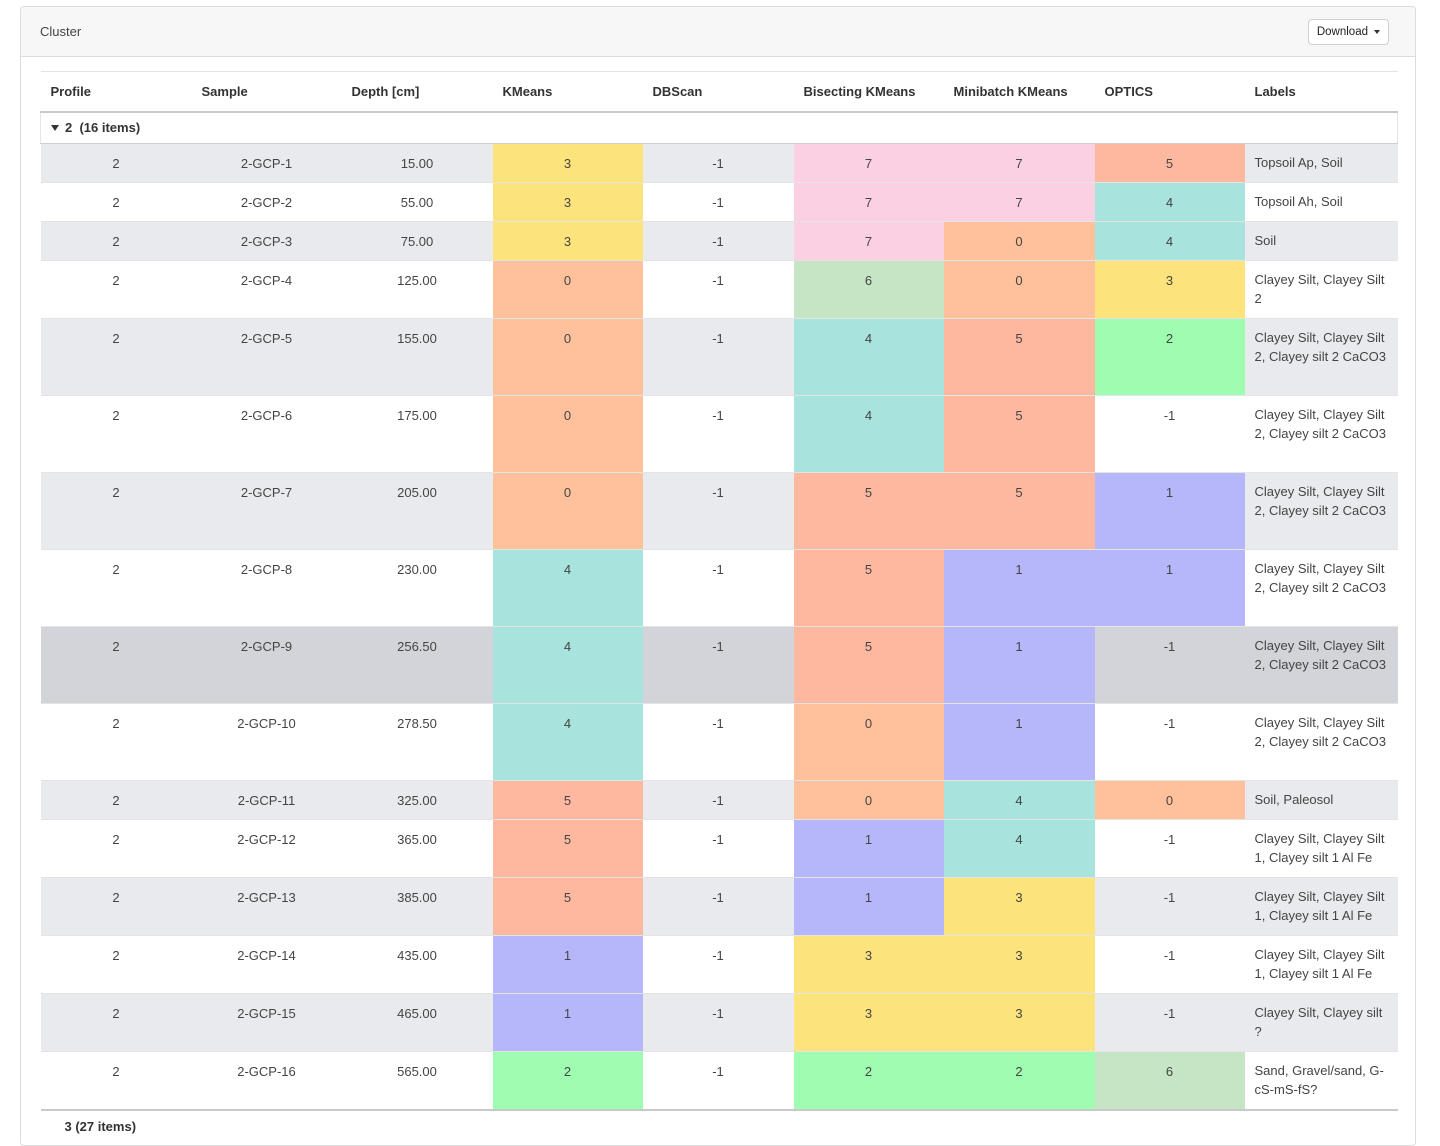 Image resolution: width=1440 pixels, height=1146 pixels. Describe the element at coordinates (719, 800) in the screenshot. I see `table-row: 2 2-GCP-11 325.00 5 -1 0 4 0 Soil, Paleosol` at that location.